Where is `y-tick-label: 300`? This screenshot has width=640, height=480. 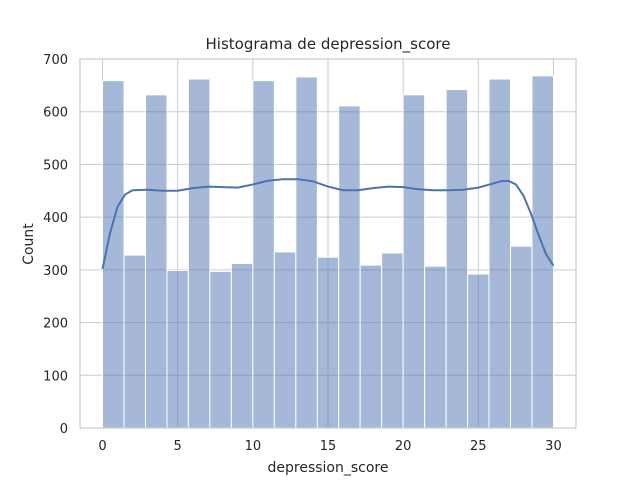 y-tick-label: 300 is located at coordinates (55, 271).